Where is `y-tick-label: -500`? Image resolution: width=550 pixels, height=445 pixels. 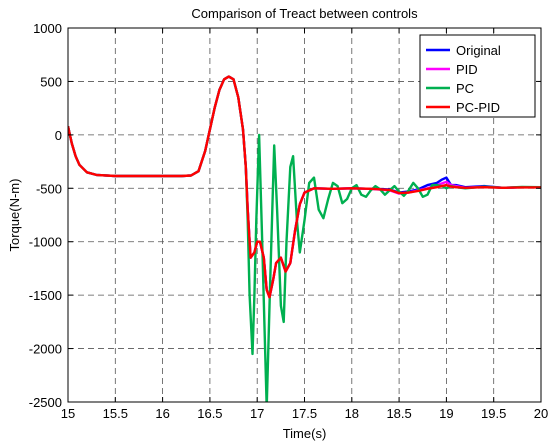 y-tick-label: -500 is located at coordinates (49, 188).